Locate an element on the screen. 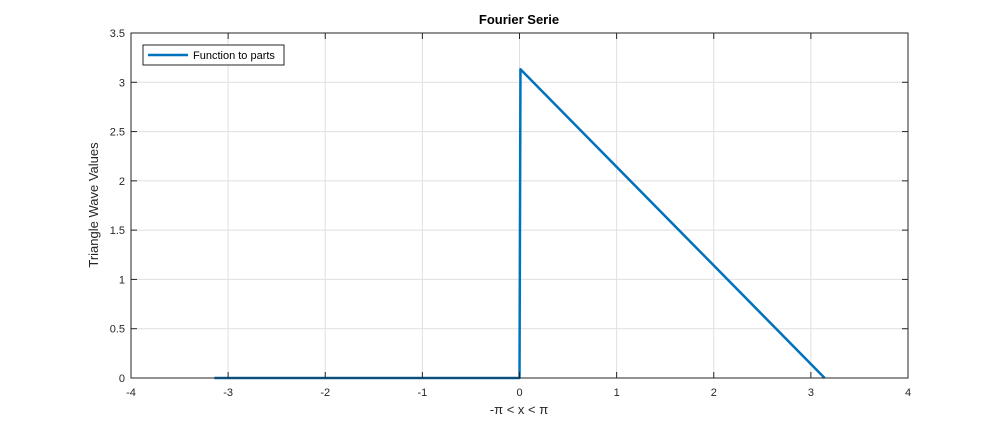  chart-title: Fourier Serie is located at coordinates (519, 19).